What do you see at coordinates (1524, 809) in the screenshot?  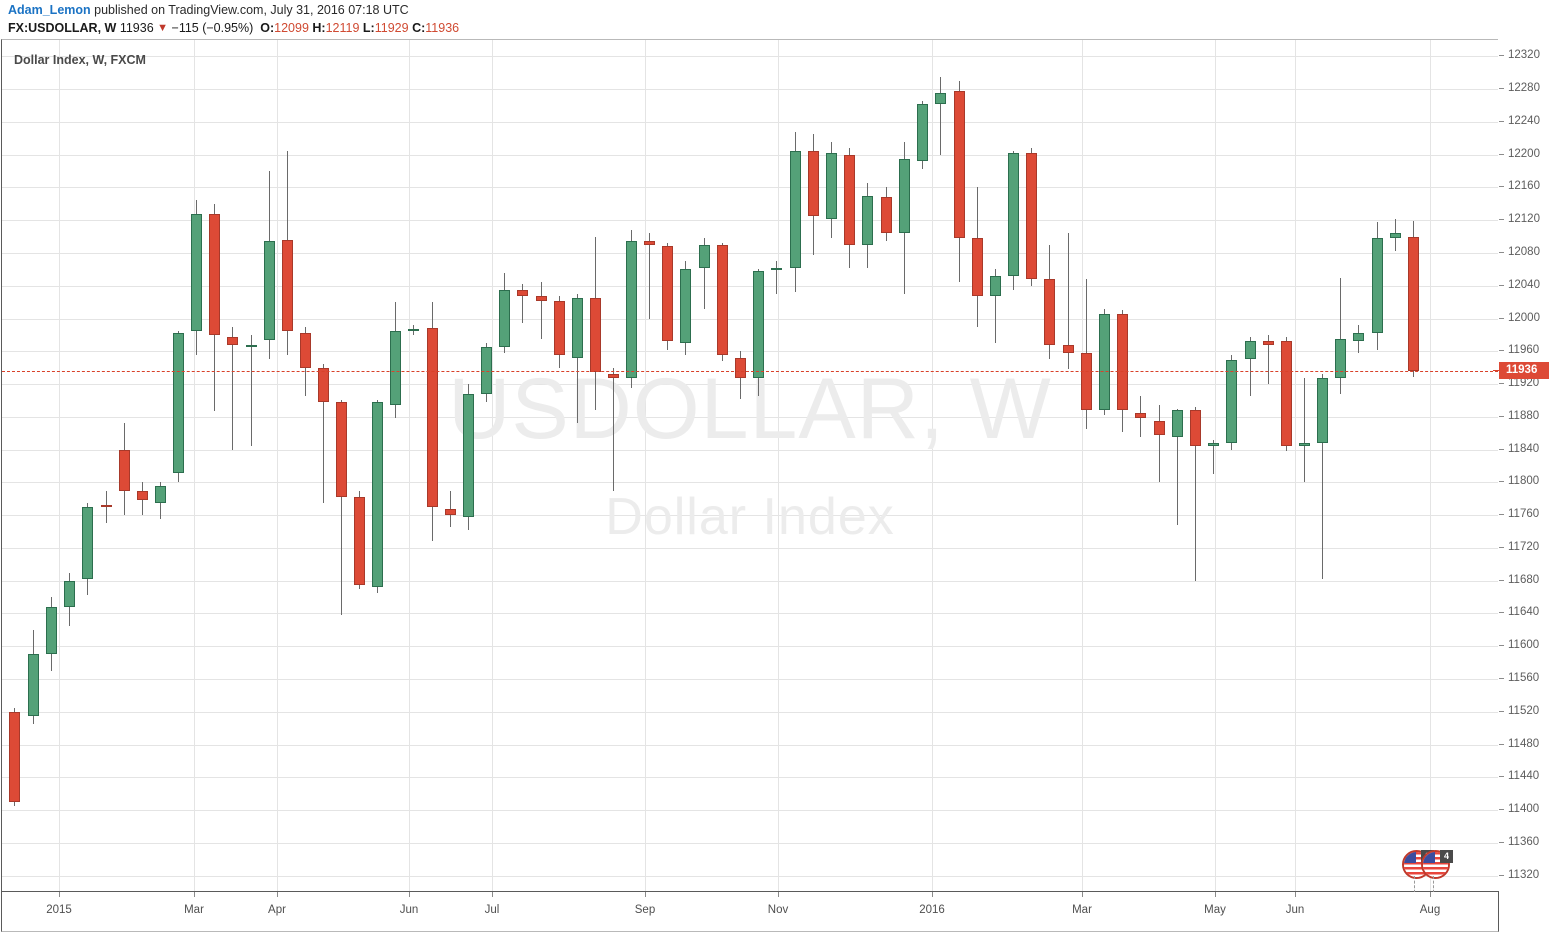 I see `price-axis-label: 11400` at bounding box center [1524, 809].